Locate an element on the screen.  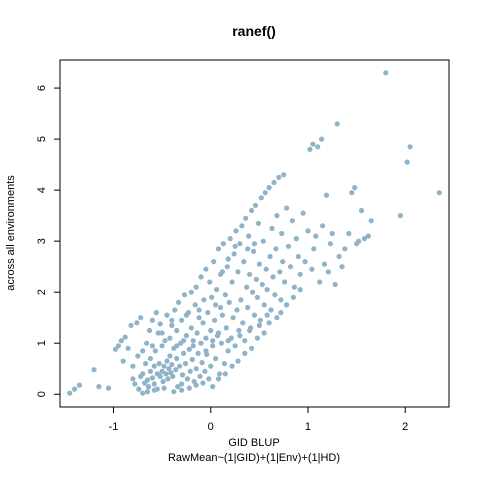
x-tick-label: 1 is located at coordinates (308, 427).